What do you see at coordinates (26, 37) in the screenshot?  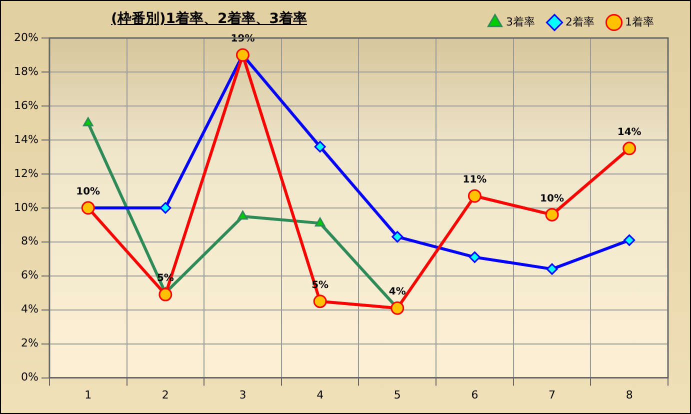 I see `y-tick-label: 20%` at bounding box center [26, 37].